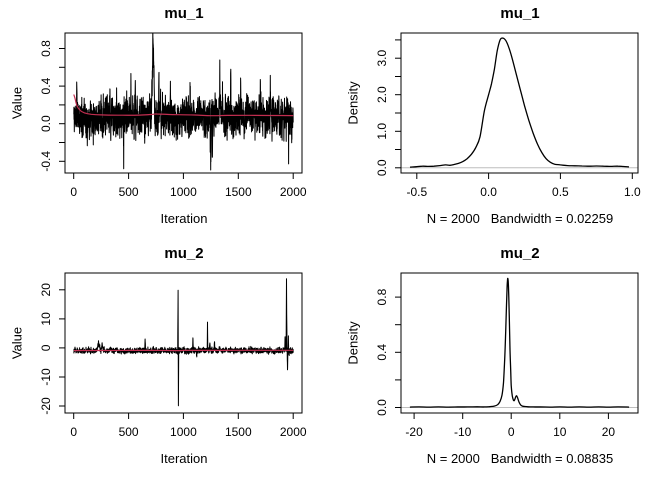 This screenshot has width=672, height=480. What do you see at coordinates (560, 432) in the screenshot?
I see `x-tick-label: 10` at bounding box center [560, 432].